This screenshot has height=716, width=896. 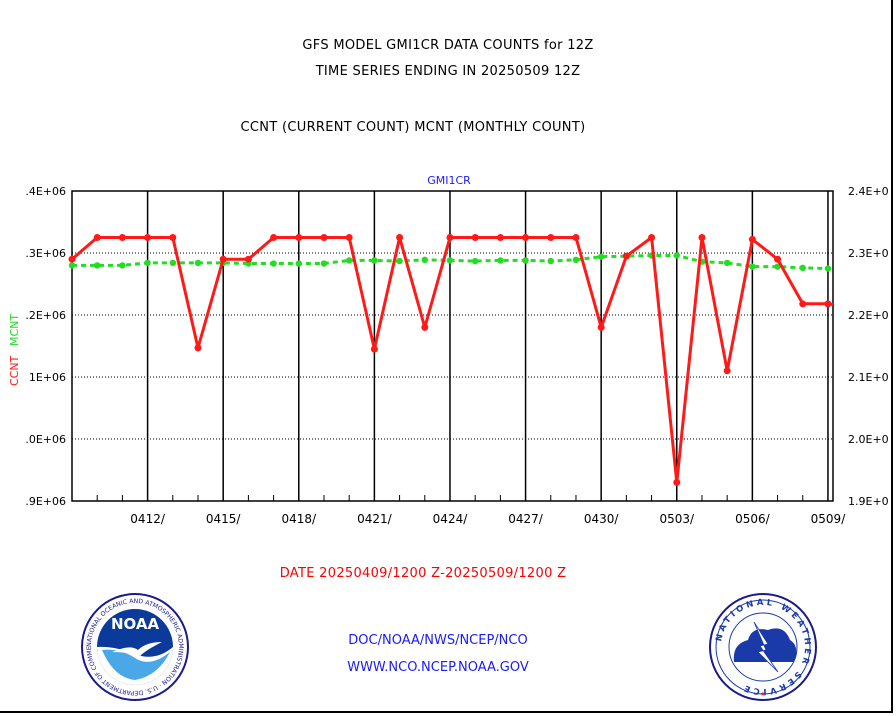 What do you see at coordinates (299, 519) in the screenshot?
I see `x-tick-label: 0418/` at bounding box center [299, 519].